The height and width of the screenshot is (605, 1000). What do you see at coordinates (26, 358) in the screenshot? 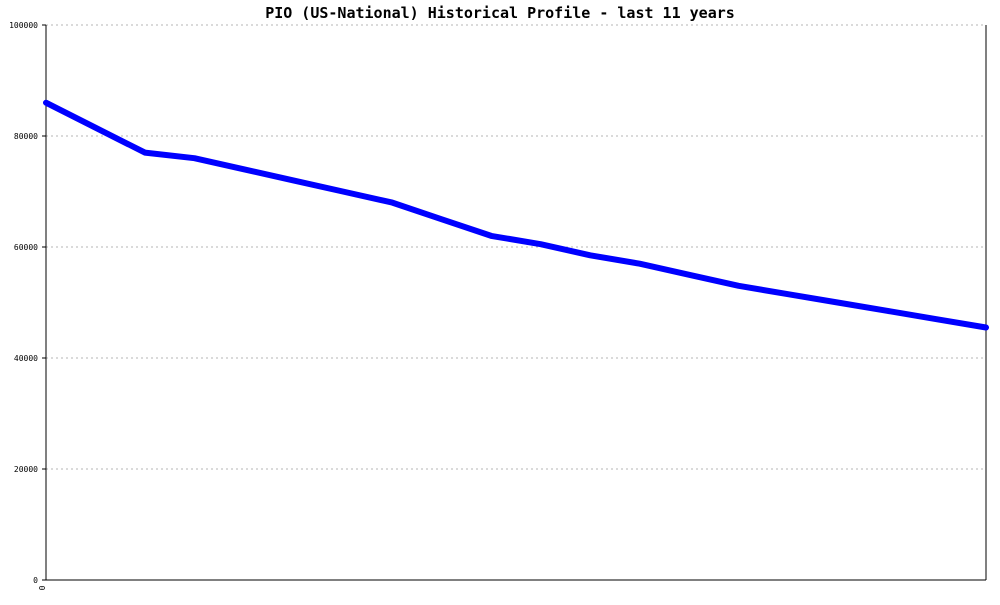
I see `y-tick-label: 40000` at bounding box center [26, 358].